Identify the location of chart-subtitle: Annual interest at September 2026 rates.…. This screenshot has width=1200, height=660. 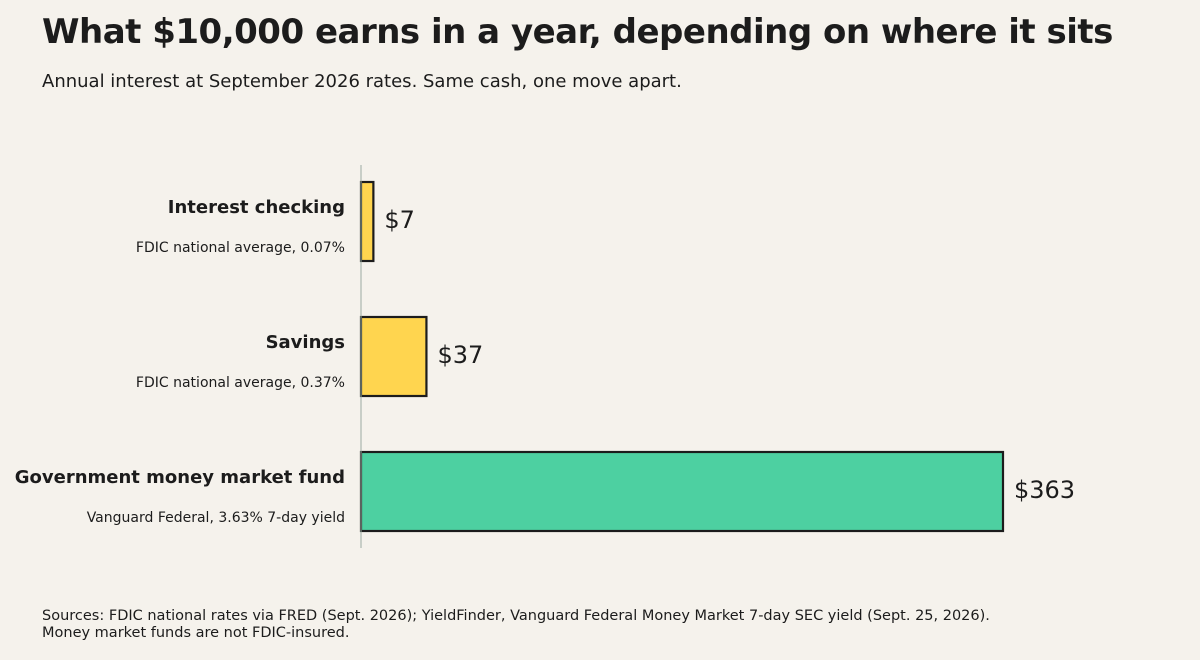
(362, 81).